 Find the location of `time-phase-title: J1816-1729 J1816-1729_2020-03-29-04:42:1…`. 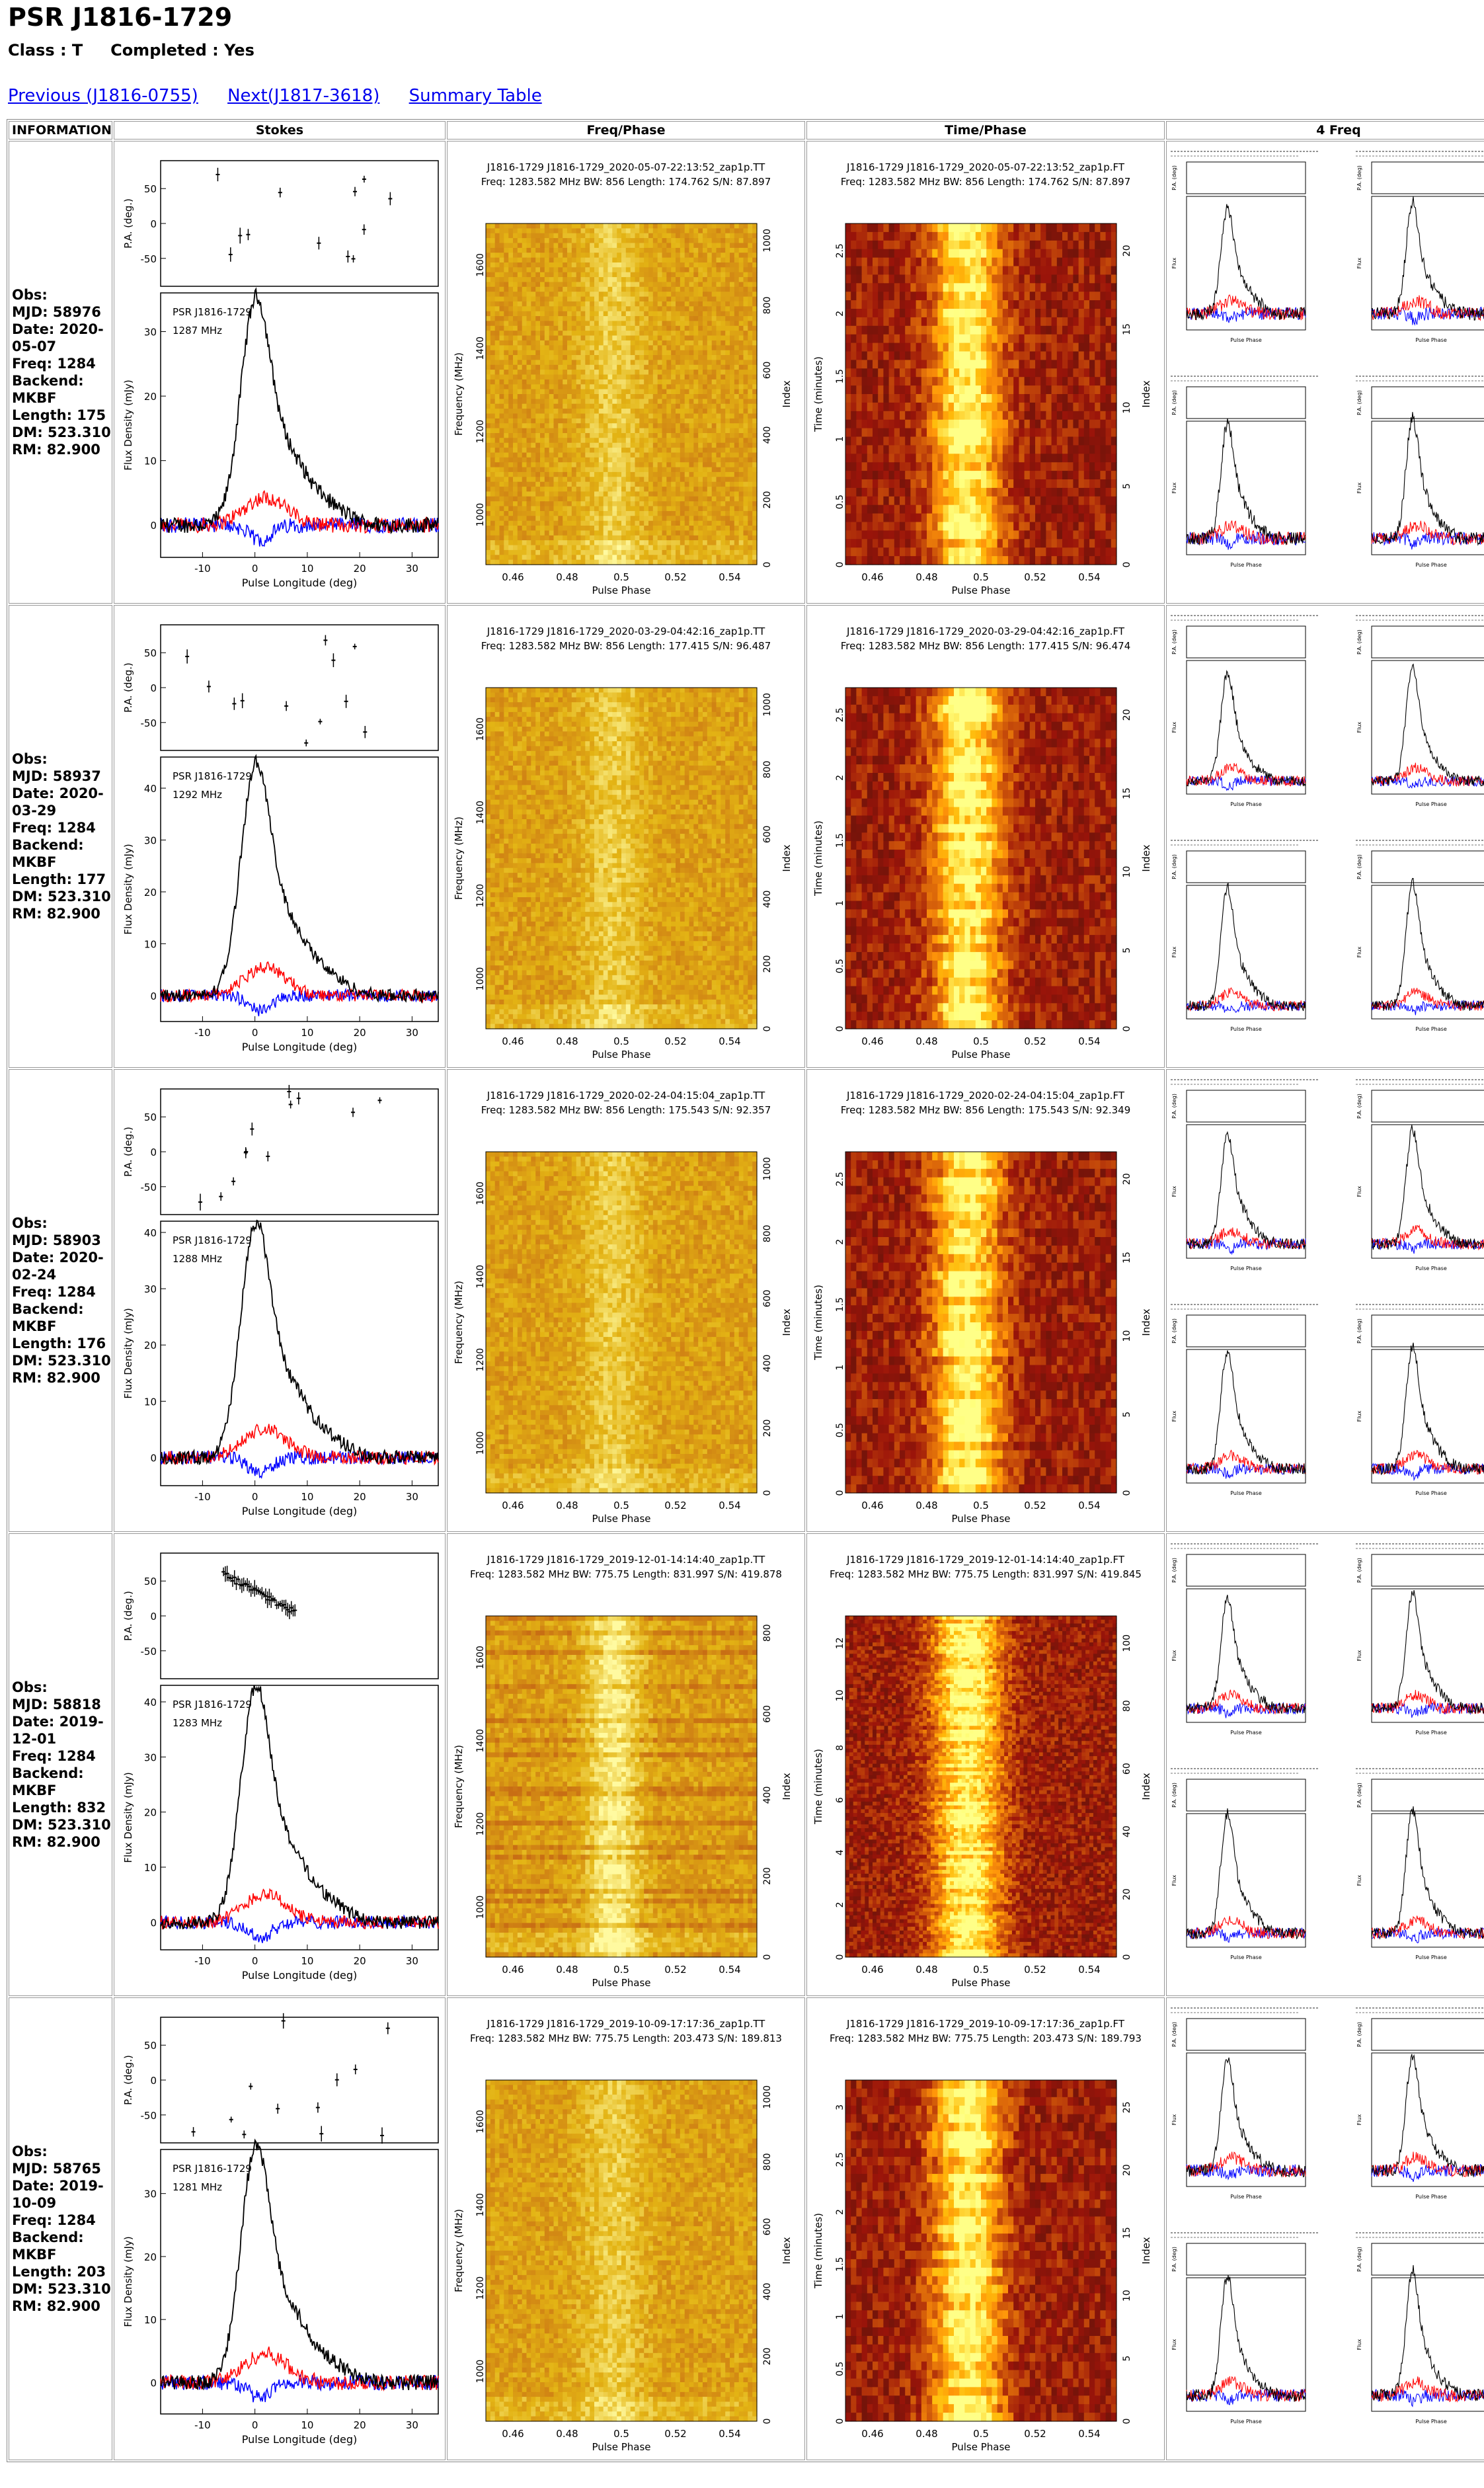

time-phase-title: J1816-1729 J1816-1729_2020-03-29-04:42:1… is located at coordinates (985, 631).